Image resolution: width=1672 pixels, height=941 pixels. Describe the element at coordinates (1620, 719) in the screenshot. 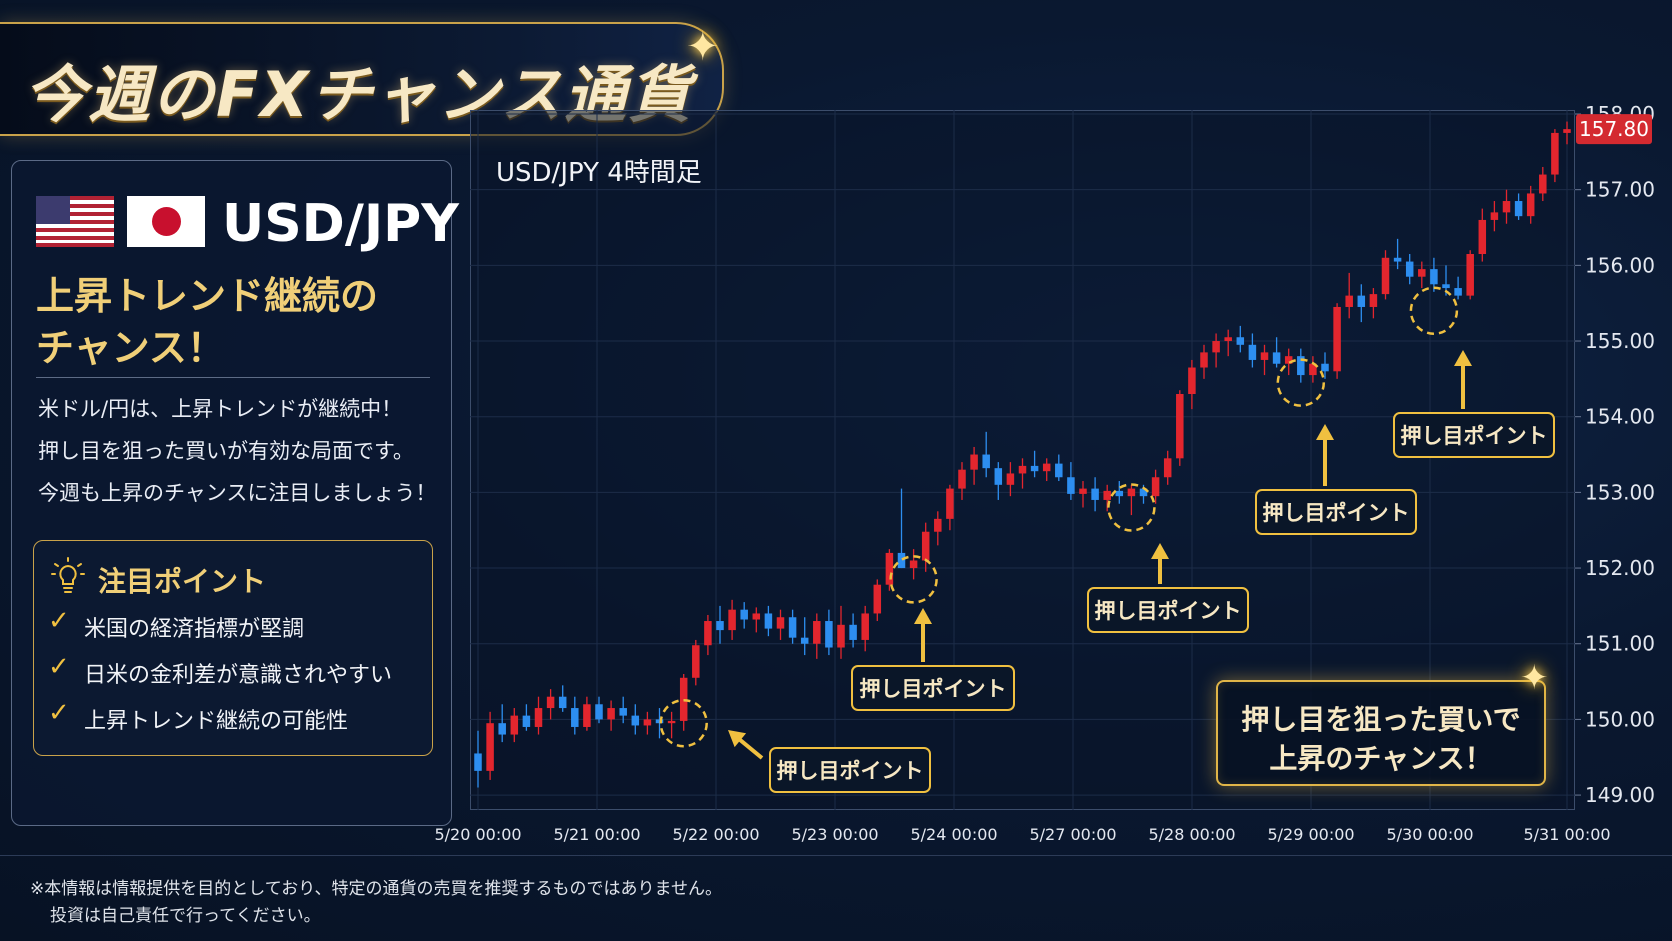

I see `y-tick-label: 150.00` at that location.